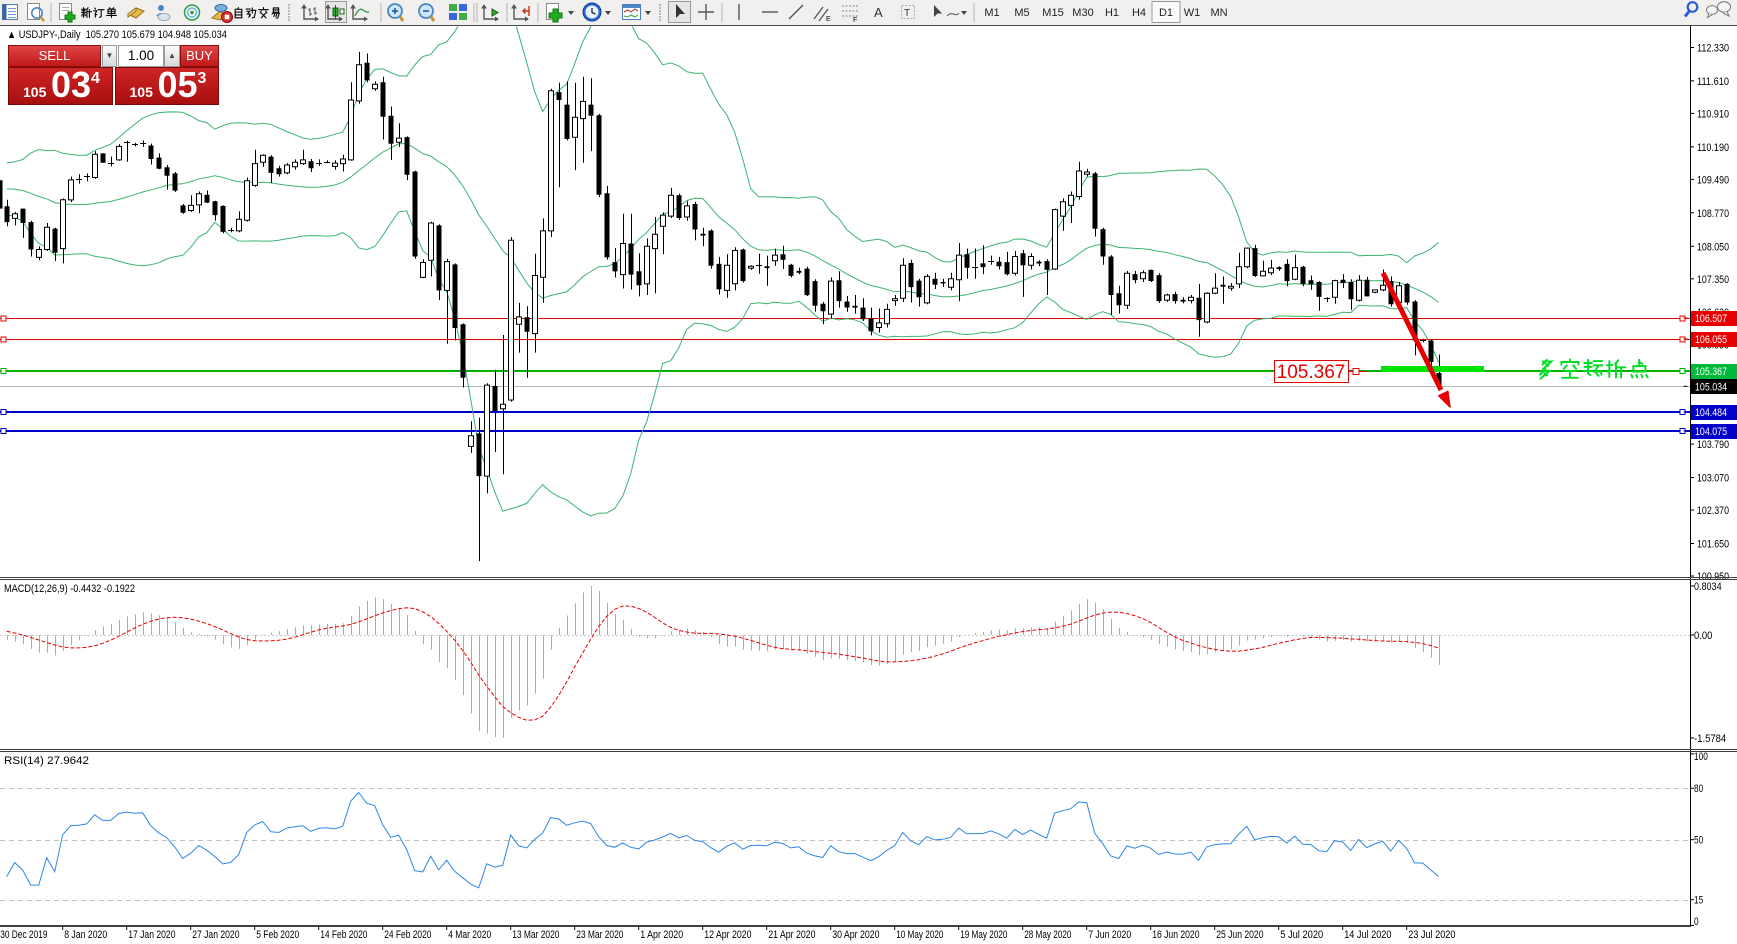  I want to click on svg-text: 25 Jun 2020, so click(1239, 935).